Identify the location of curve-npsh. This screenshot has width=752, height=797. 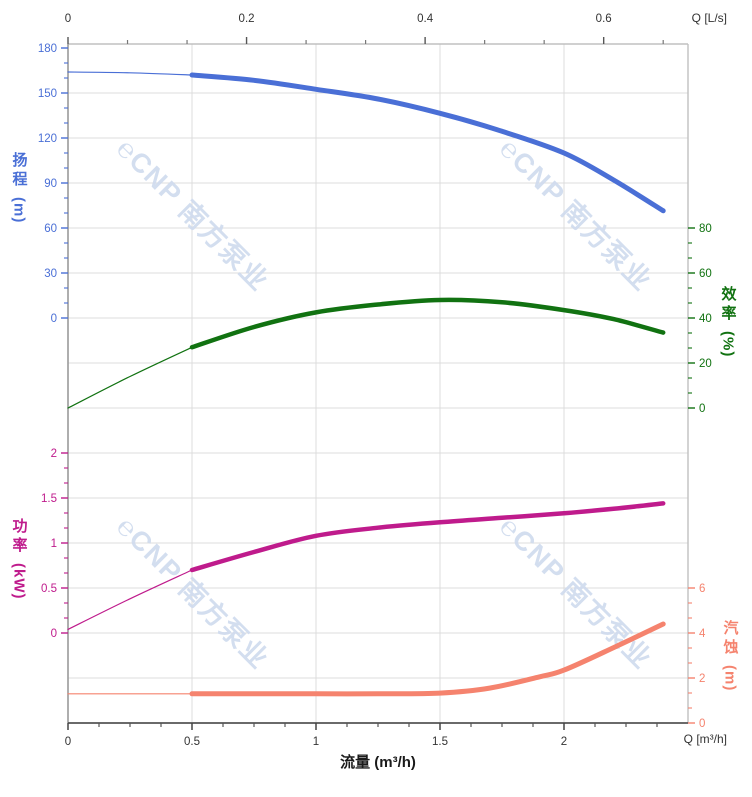
(427, 659).